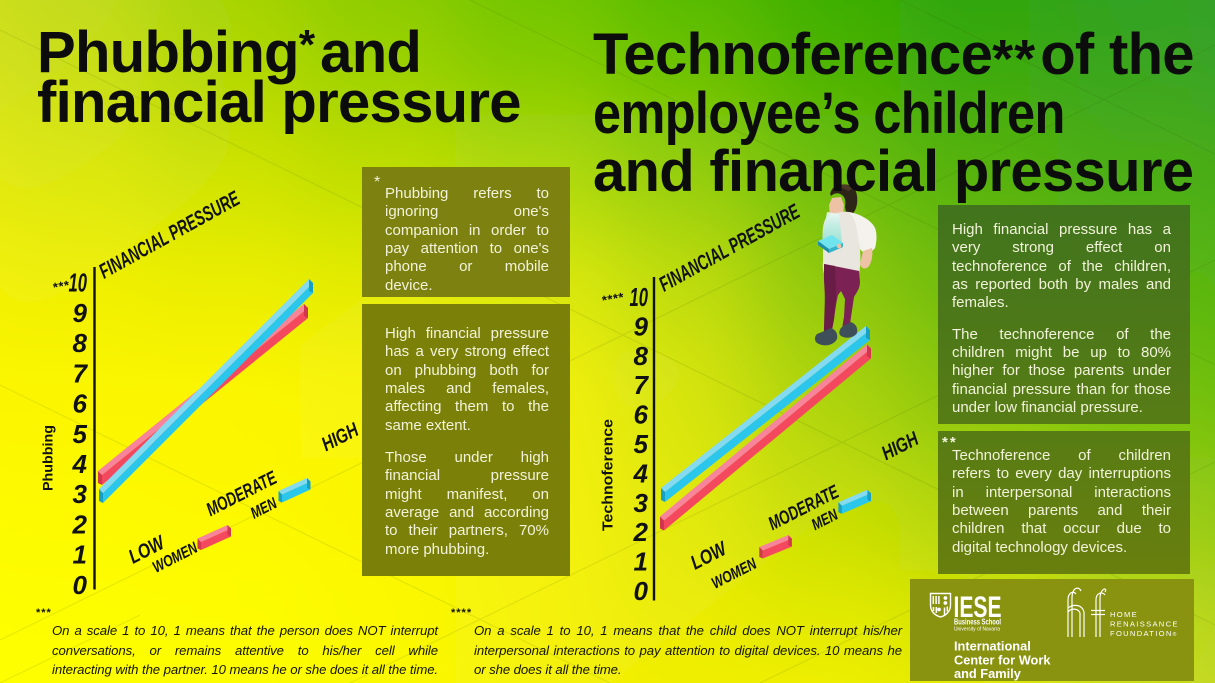 The image size is (1215, 683). Describe the element at coordinates (977, 630) in the screenshot. I see `svg-text: University of Navarra` at that location.